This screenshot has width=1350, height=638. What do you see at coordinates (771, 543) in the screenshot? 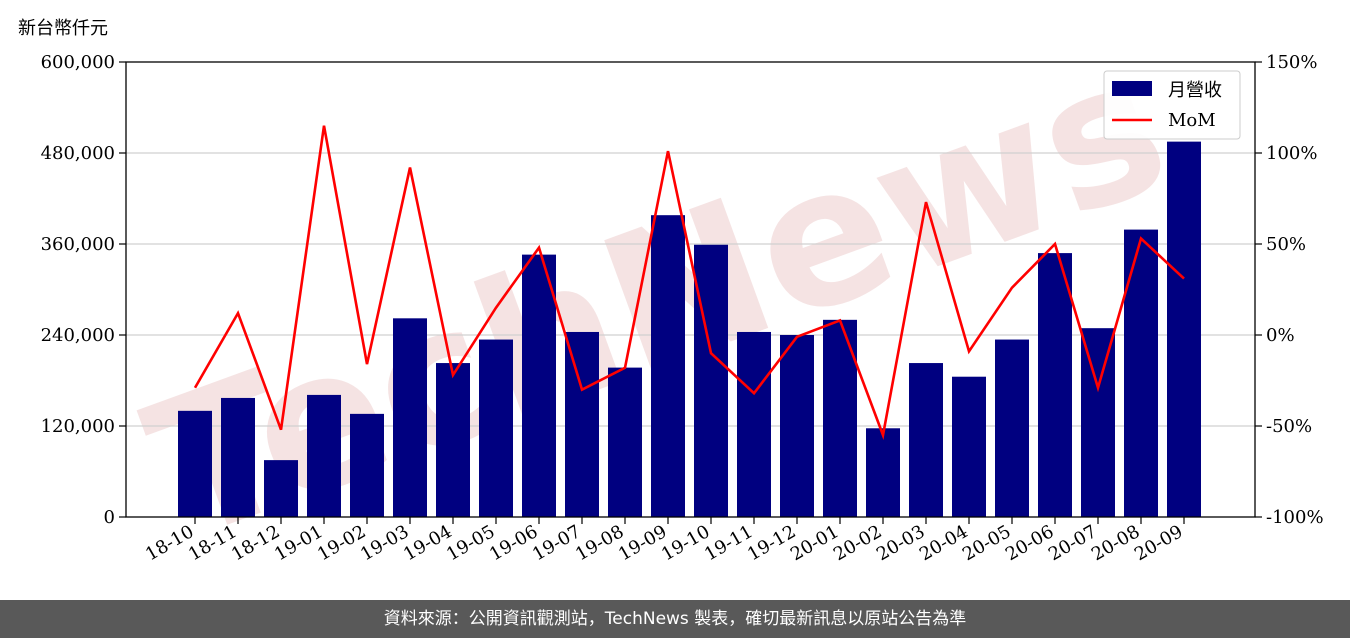
I see `x-tick-label: 19-12` at bounding box center [771, 543].